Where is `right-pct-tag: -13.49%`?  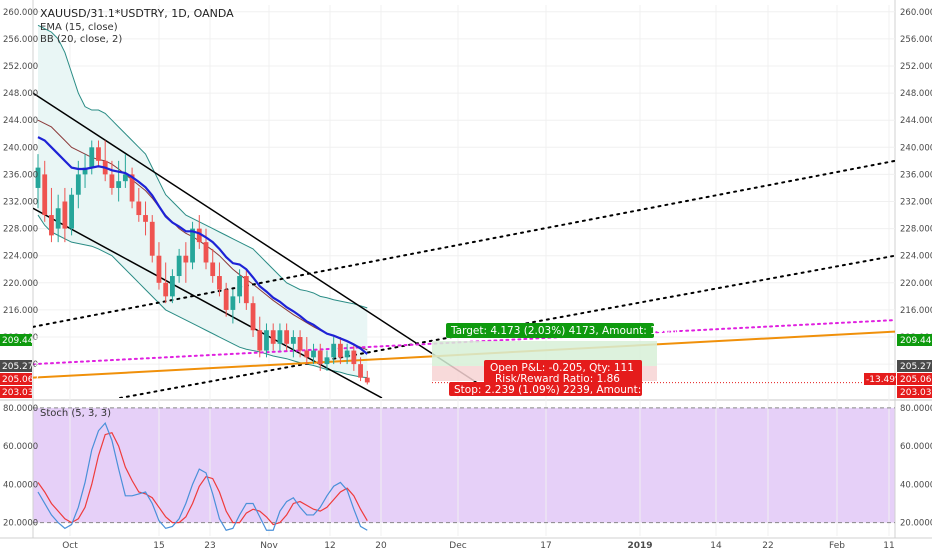 right-pct-tag: -13.49% is located at coordinates (885, 380).